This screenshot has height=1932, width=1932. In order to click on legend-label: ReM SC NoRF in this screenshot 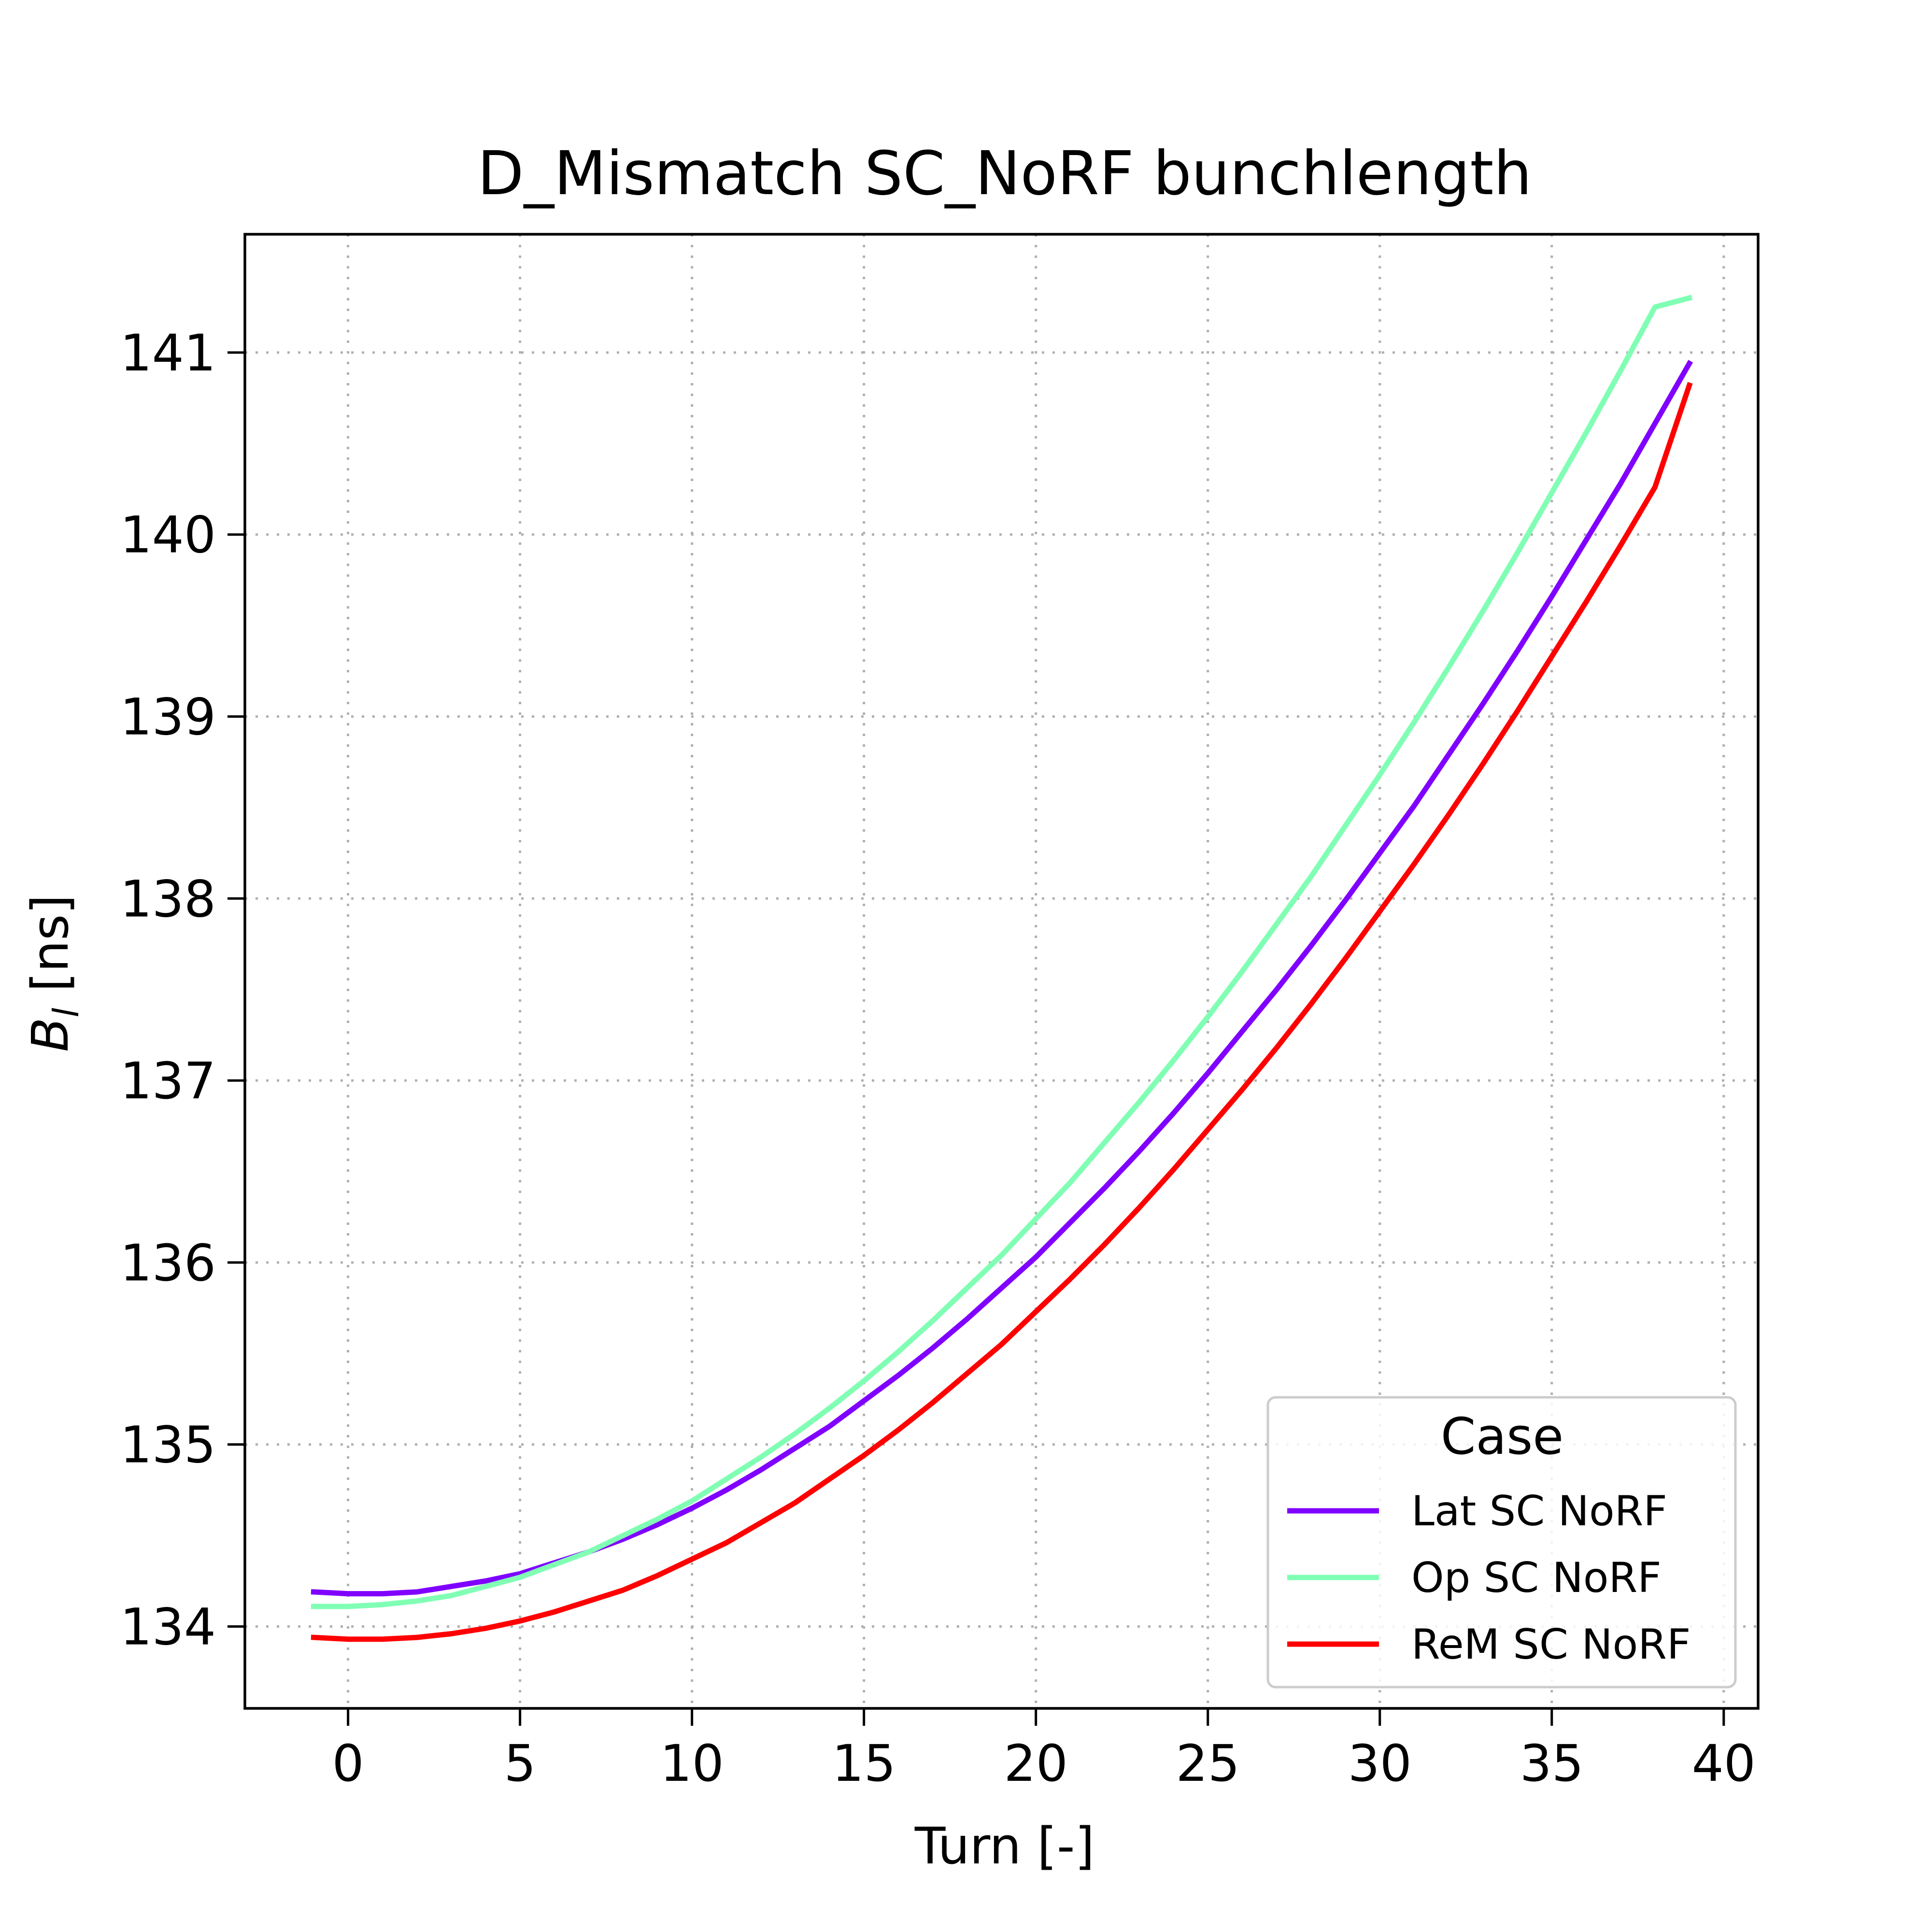, I will do `click(1550, 1644)`.